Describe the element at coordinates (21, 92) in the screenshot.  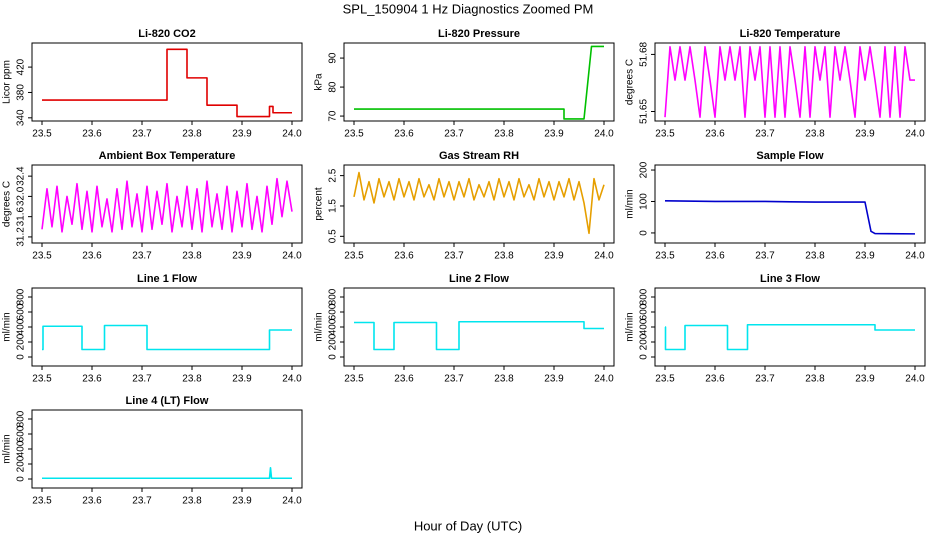
I see `y-tick-label: 380` at that location.